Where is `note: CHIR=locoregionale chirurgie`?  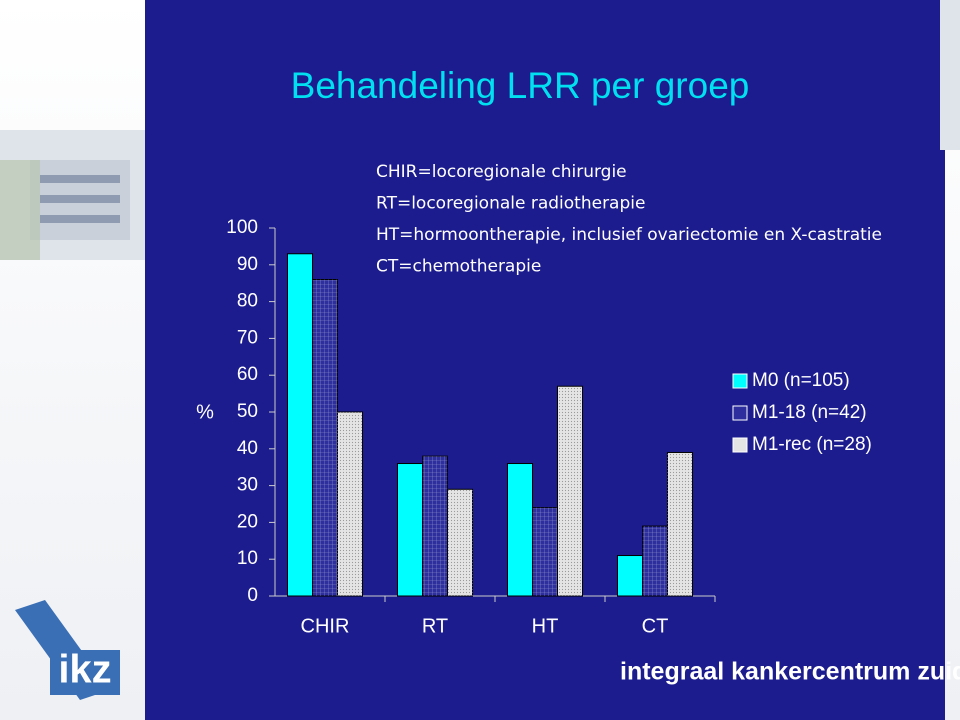 note: CHIR=locoregionale chirurgie is located at coordinates (501, 172).